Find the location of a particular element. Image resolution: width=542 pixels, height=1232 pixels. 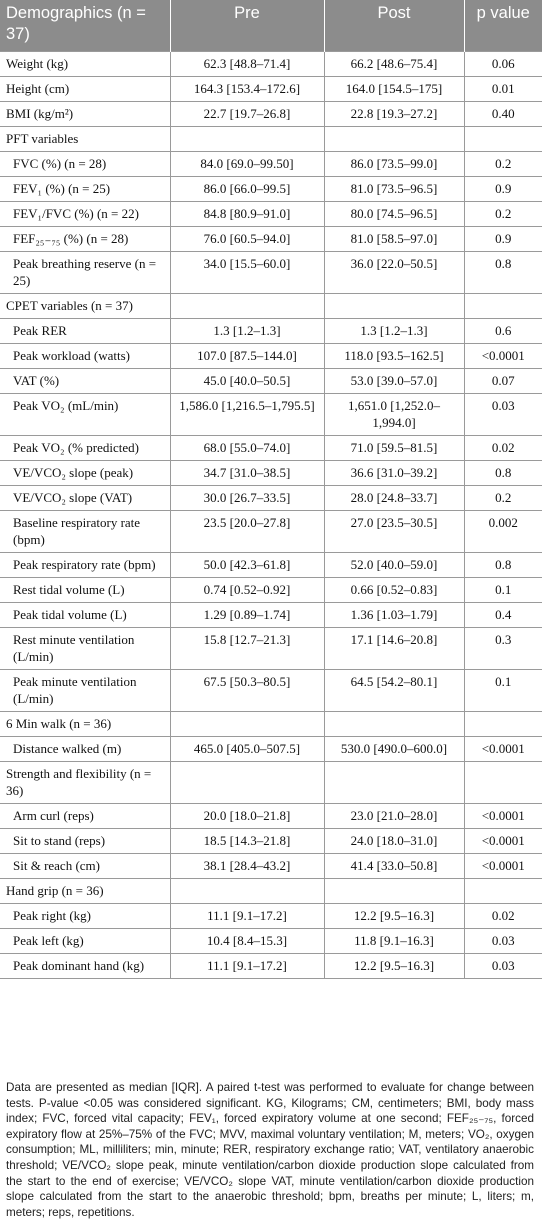

pre-value: 22.7 [19.7–26.8] is located at coordinates (247, 114).